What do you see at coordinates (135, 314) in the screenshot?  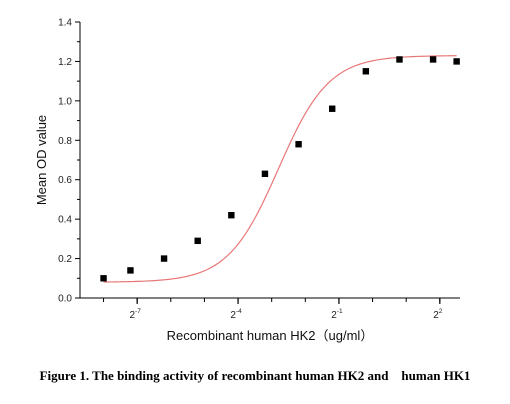 I see `x-tick-label: 2-7` at bounding box center [135, 314].